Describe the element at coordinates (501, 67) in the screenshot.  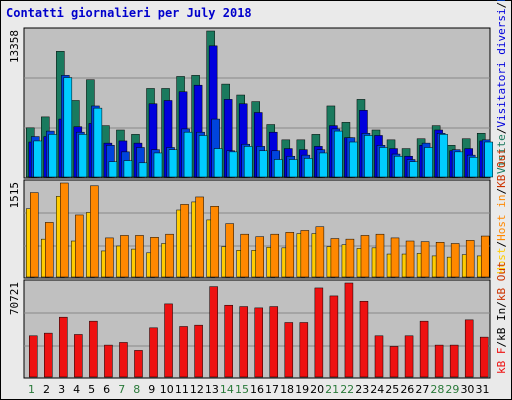
I see `legend-part: Visitatori diversi` at that location.